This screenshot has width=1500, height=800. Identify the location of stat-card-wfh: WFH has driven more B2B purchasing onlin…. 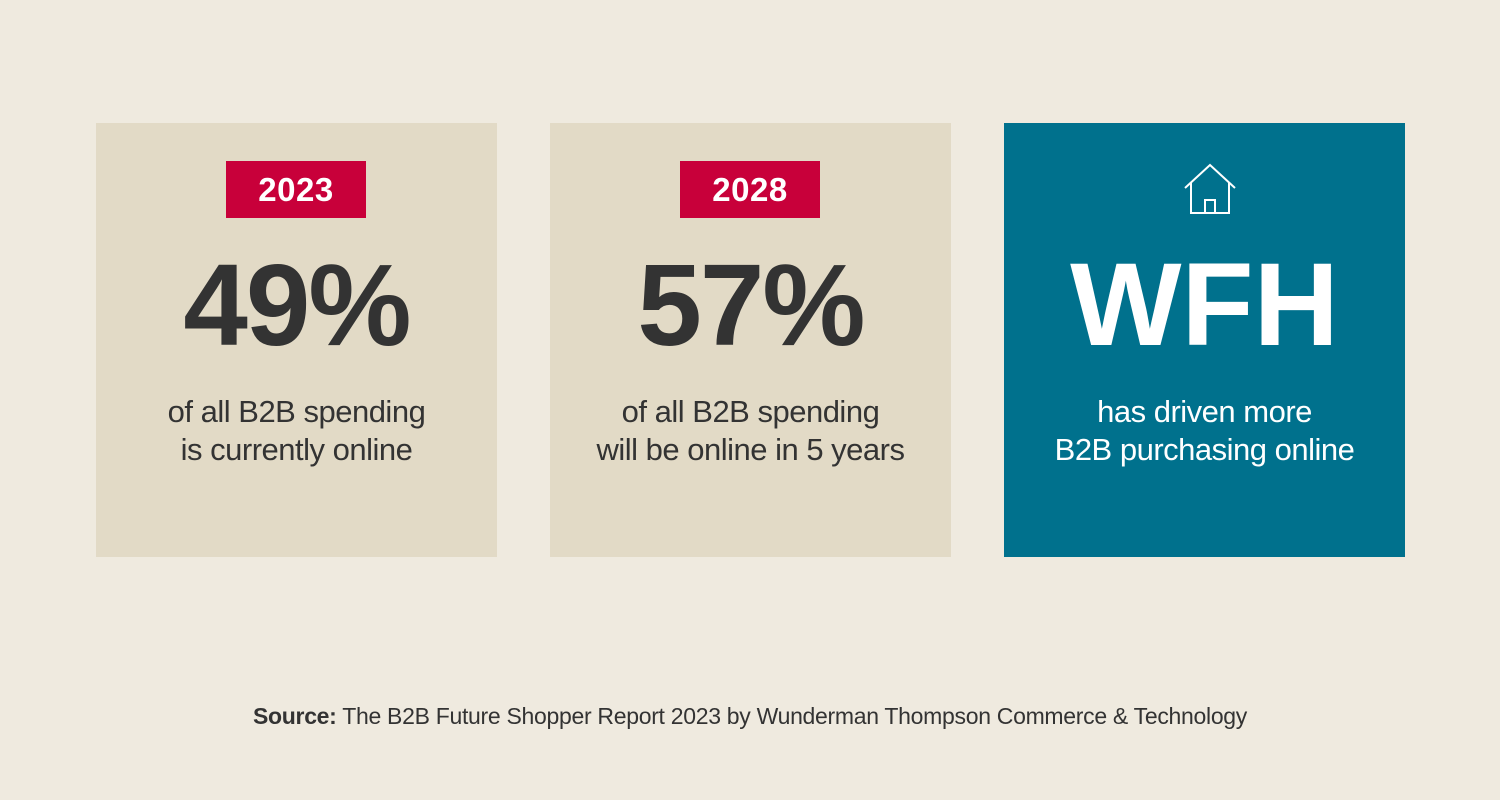
(1204, 340).